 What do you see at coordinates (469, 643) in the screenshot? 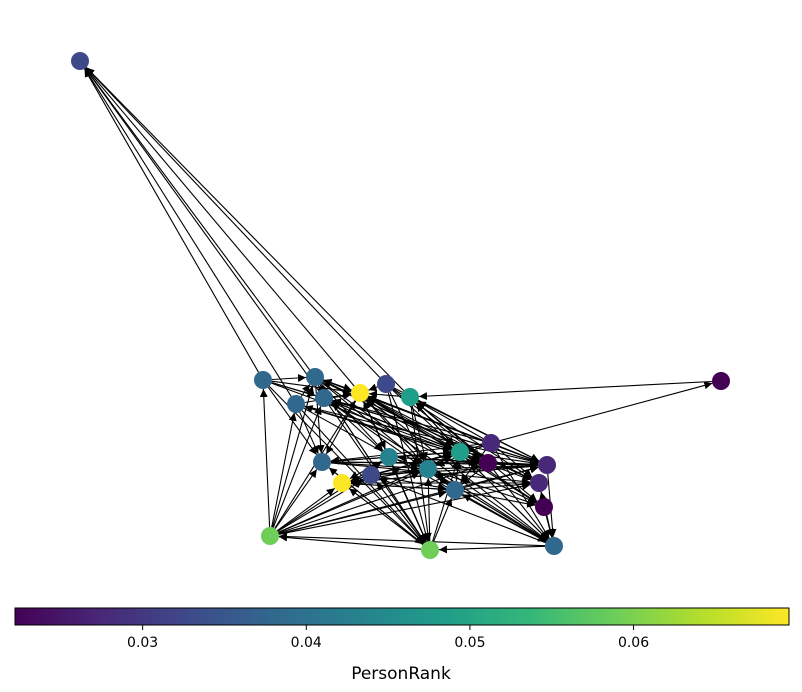
I see `colorbar-tick-label: 0.05` at bounding box center [469, 643].